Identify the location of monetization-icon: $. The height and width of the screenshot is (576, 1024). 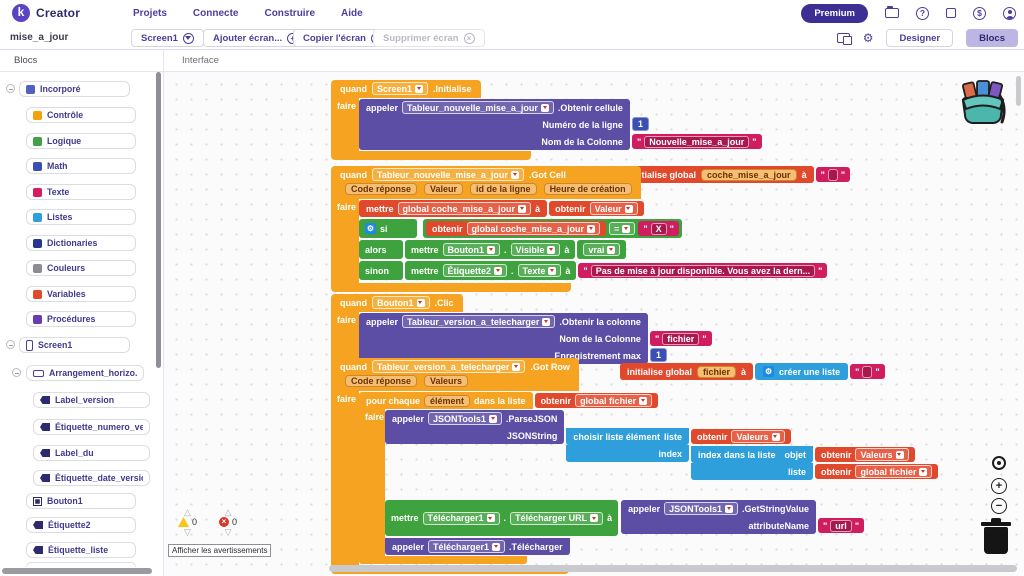
(979, 13).